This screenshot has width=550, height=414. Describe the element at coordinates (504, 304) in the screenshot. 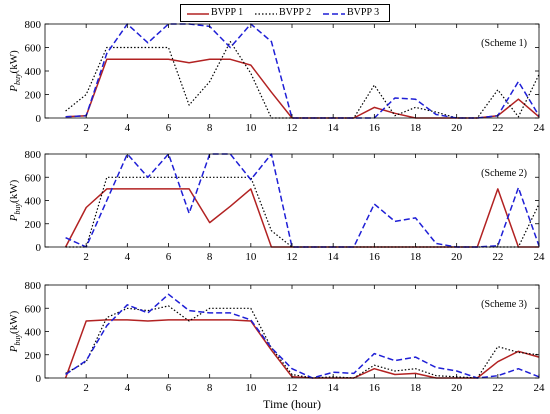

I see `scheme-annotation: (Scheme 3)` at that location.